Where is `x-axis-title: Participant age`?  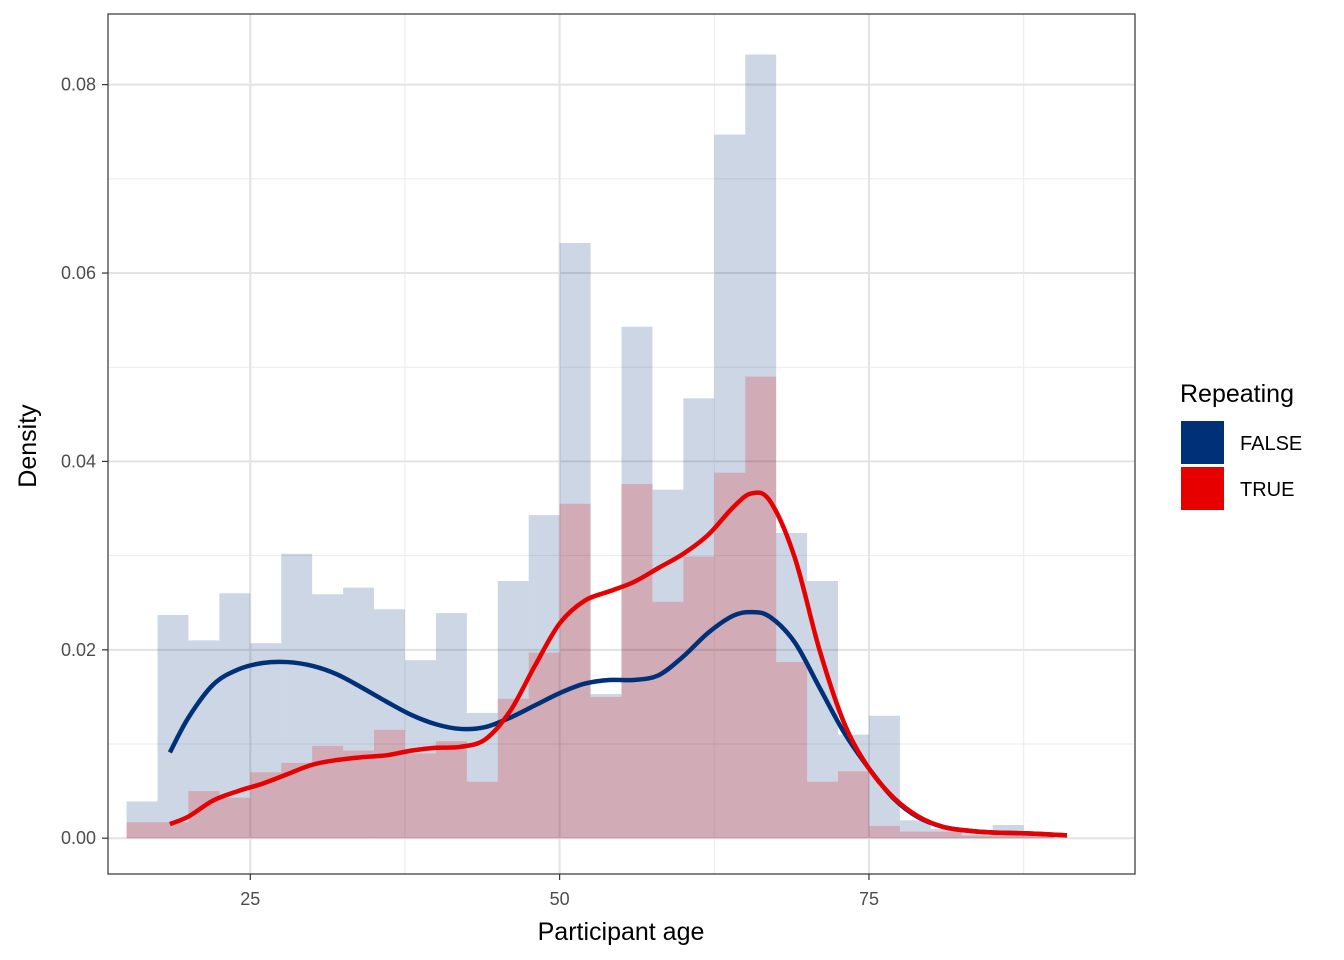 x-axis-title: Participant age is located at coordinates (621, 932).